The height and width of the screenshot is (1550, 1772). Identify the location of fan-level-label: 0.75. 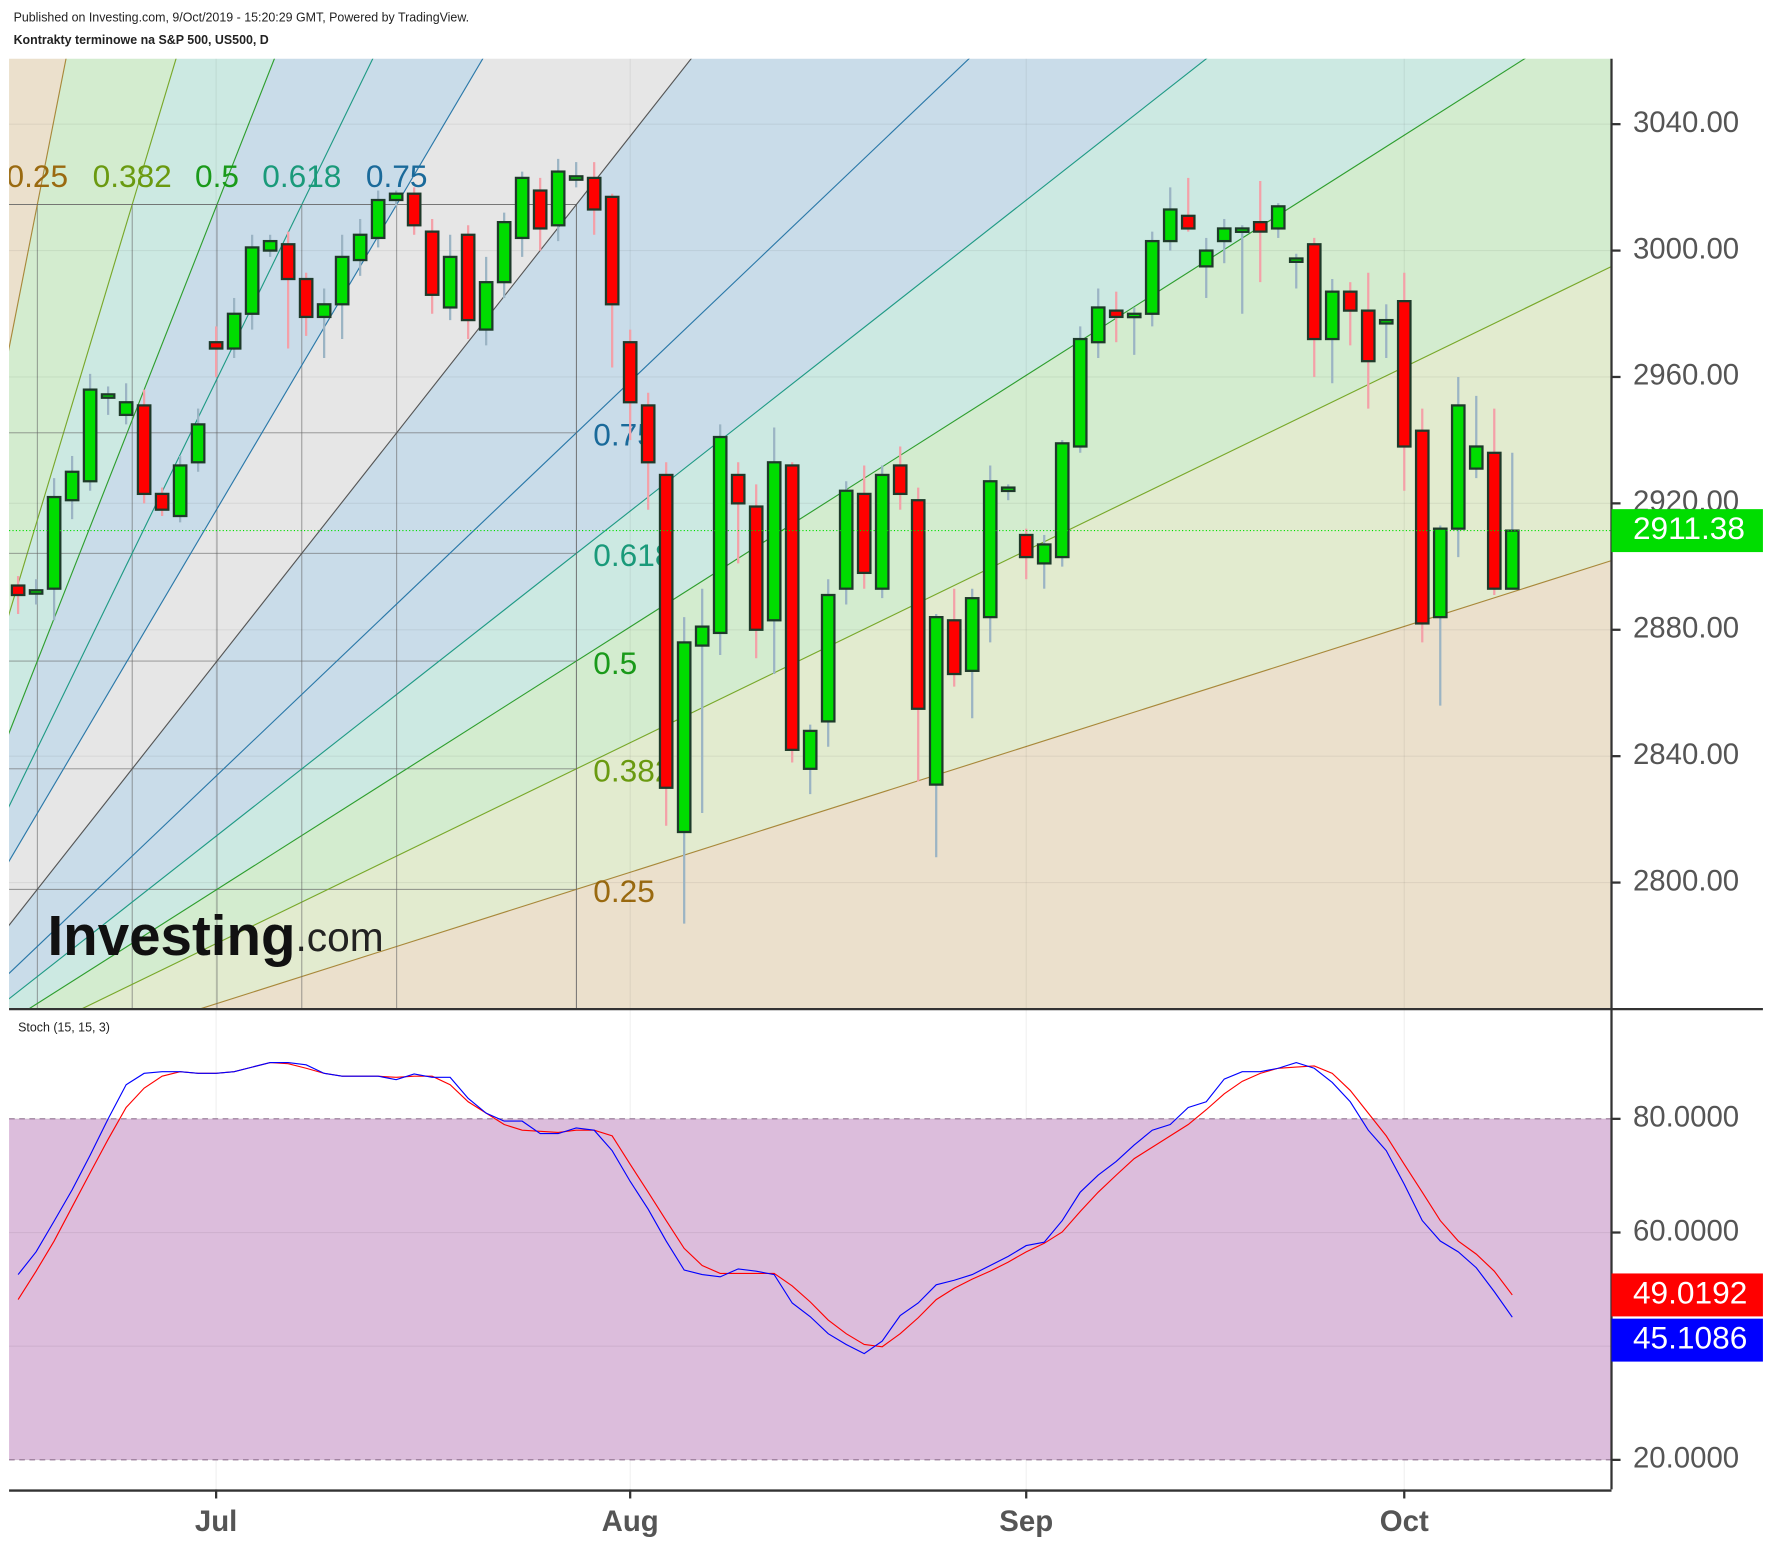
(397, 176).